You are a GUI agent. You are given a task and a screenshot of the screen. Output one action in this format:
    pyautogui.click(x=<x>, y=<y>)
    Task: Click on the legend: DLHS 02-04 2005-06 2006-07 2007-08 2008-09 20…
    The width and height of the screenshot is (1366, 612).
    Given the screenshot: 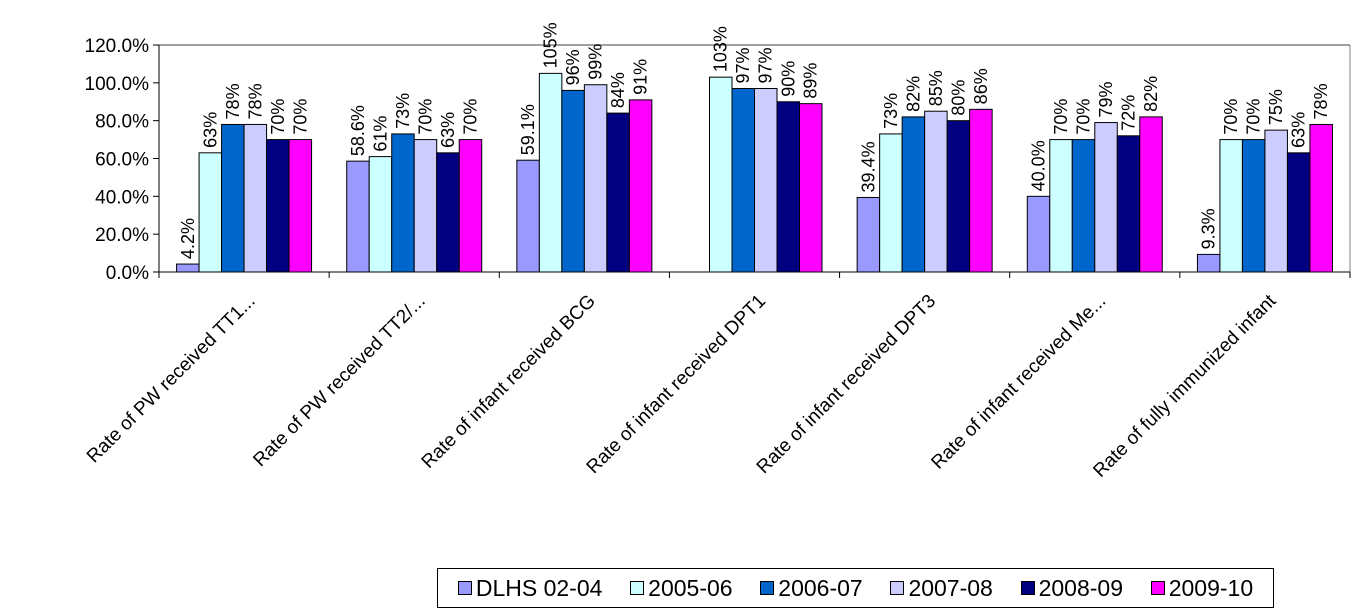 What is the action you would take?
    pyautogui.click(x=855, y=588)
    